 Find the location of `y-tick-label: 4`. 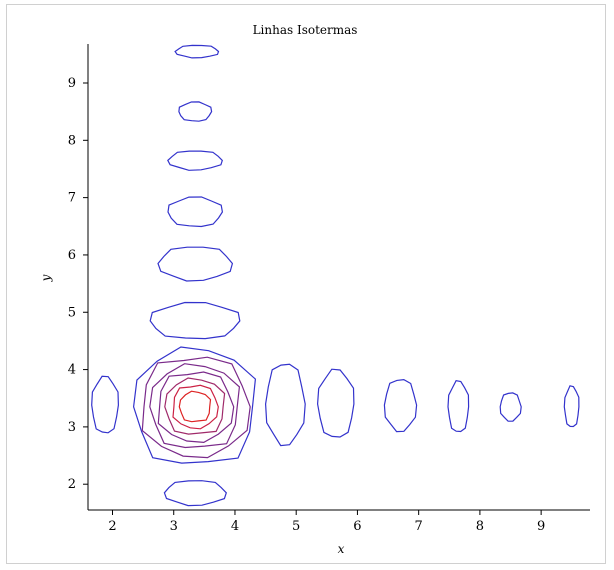

y-tick-label: 4 is located at coordinates (72, 370).